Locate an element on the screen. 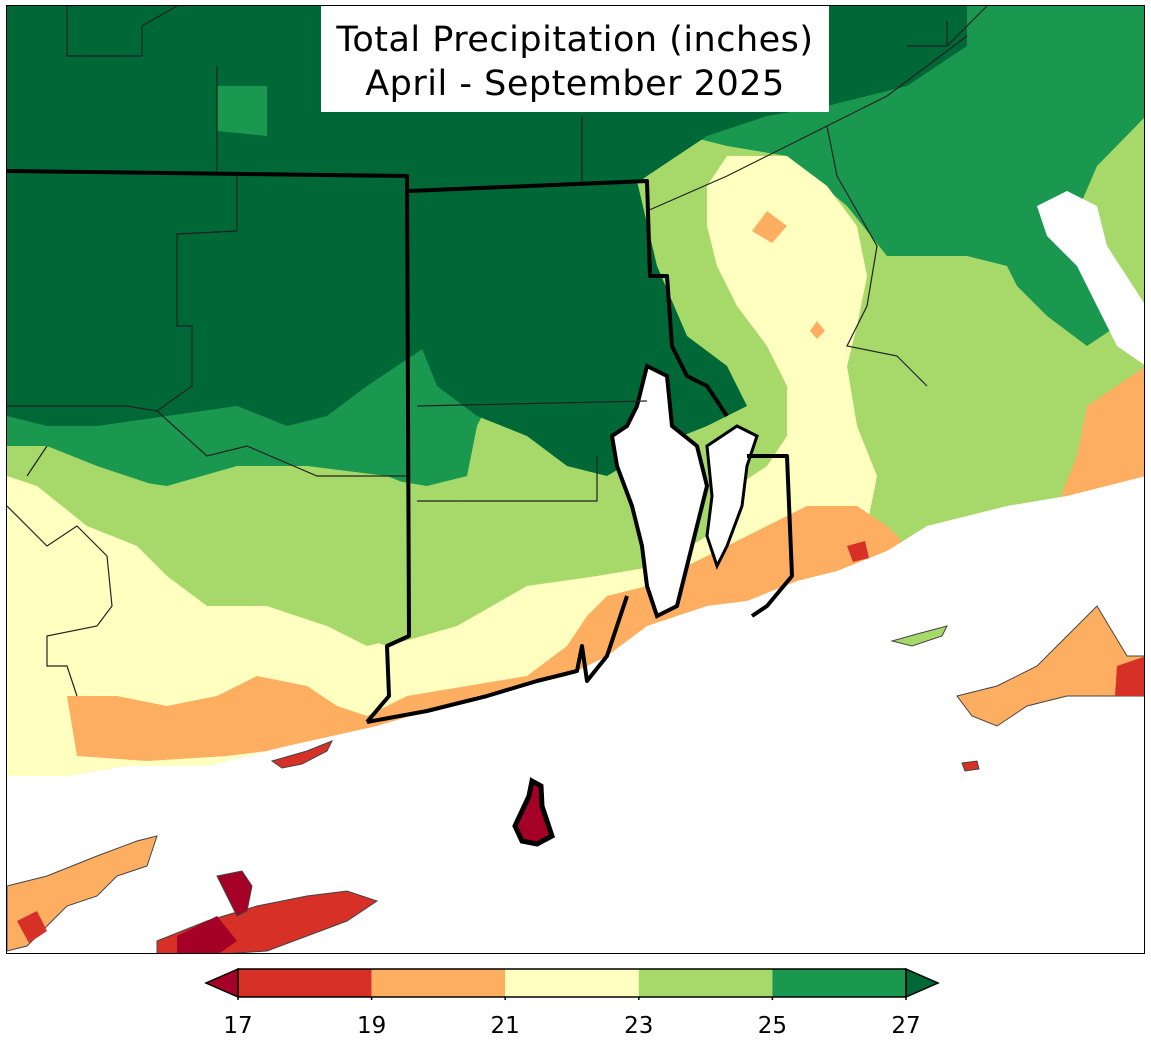 This screenshot has height=1048, width=1151. cape-cod-bay is located at coordinates (1090, 278).